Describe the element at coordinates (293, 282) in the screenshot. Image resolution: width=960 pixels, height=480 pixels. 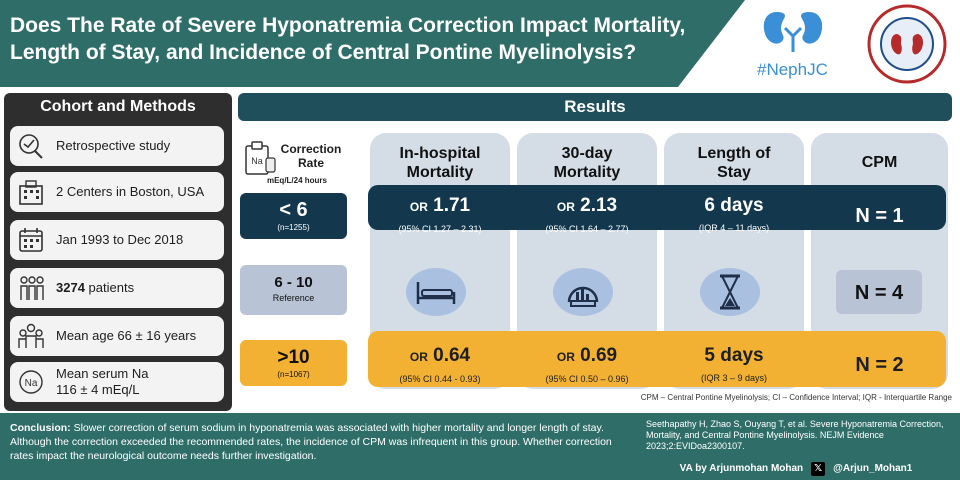
I see `rate-value: 6 - 10` at that location.